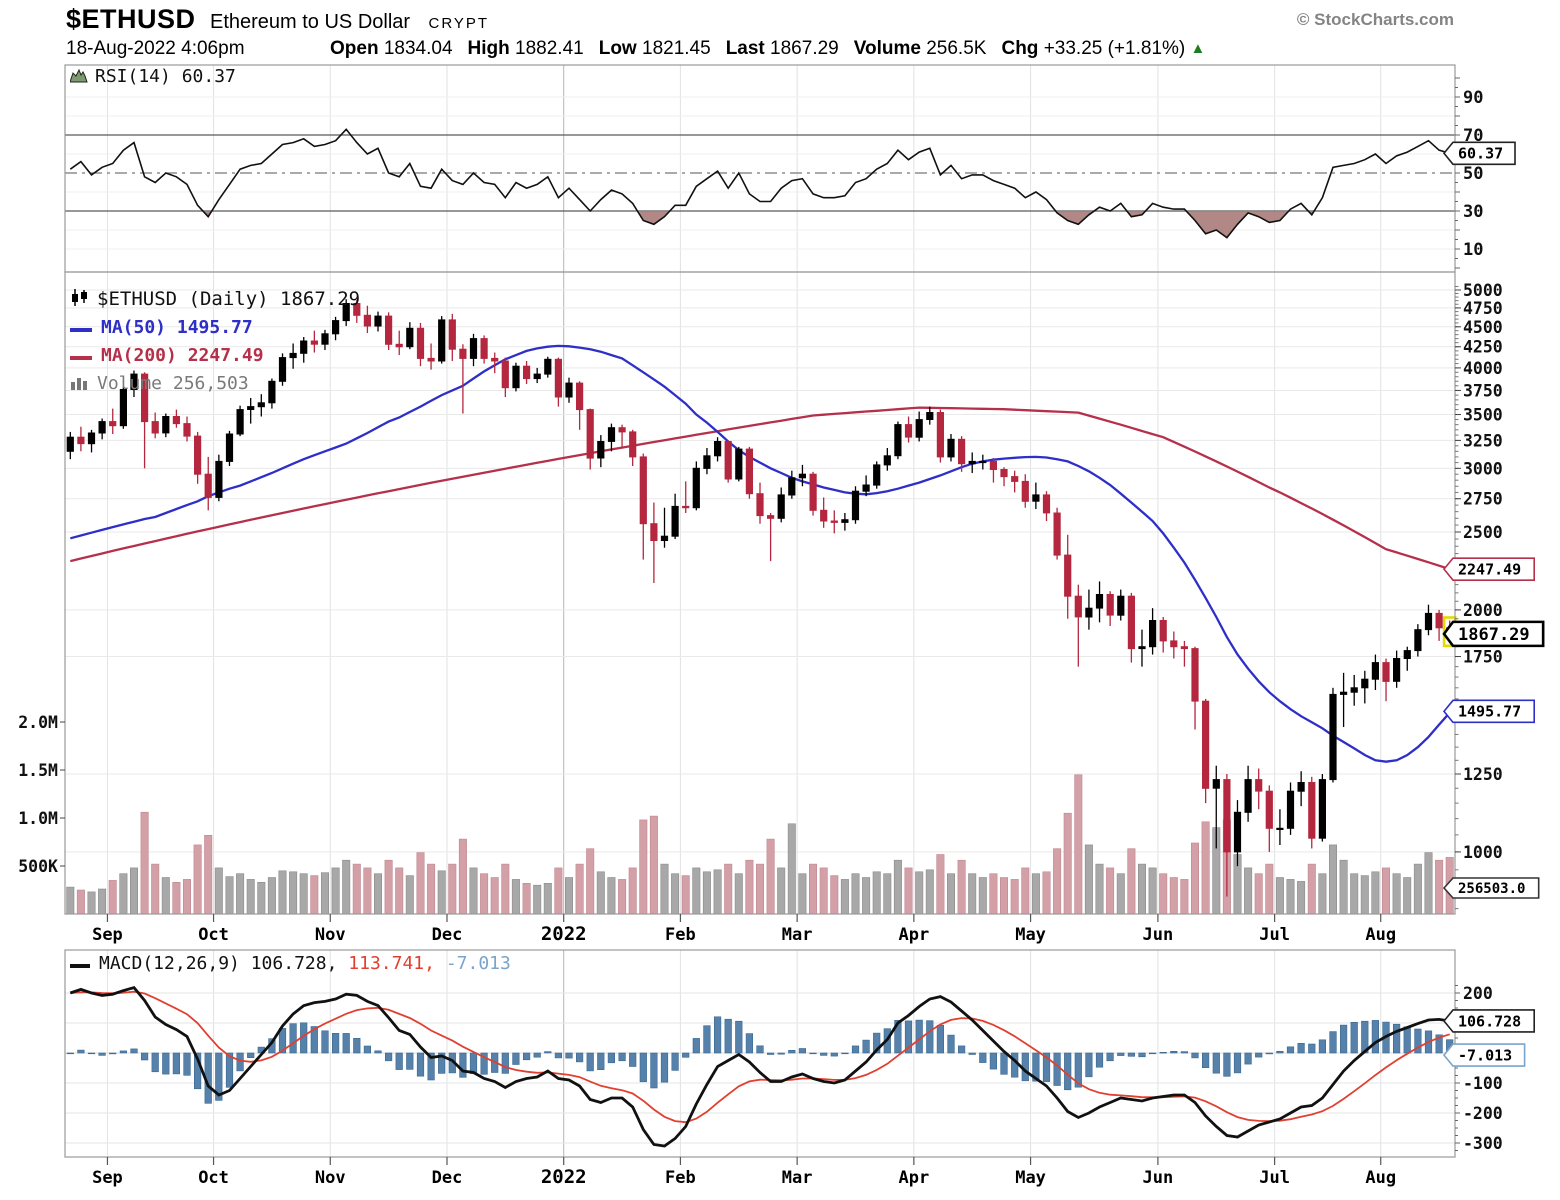  Describe the element at coordinates (1473, 174) in the screenshot. I see `svg-text: 50` at that location.